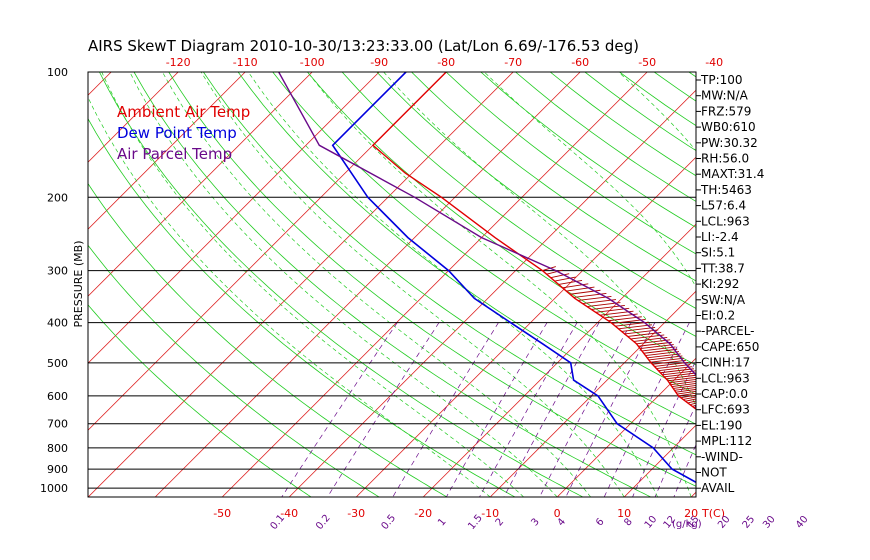  I want to click on index-value: TP:100, so click(721, 80).